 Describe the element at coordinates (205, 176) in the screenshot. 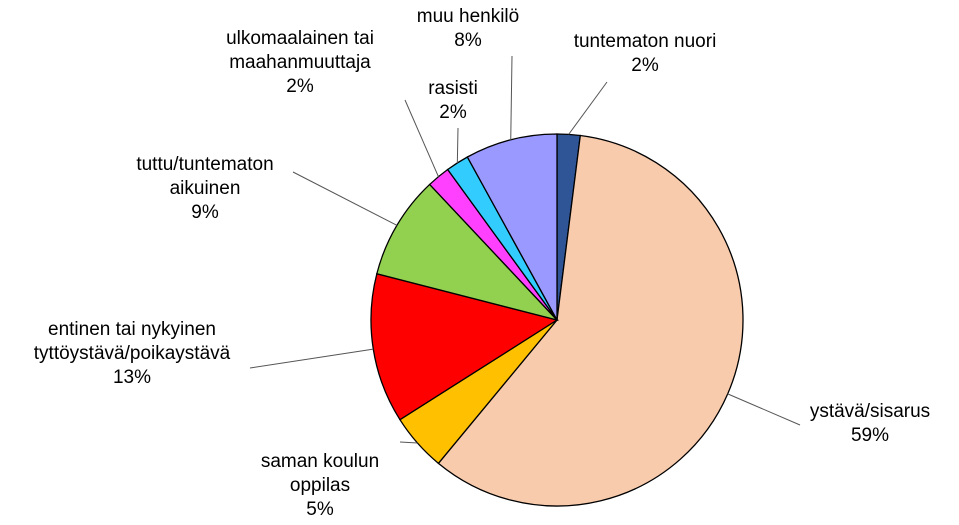

I see `category-label: tuttu/tuntematon aikuinen` at that location.